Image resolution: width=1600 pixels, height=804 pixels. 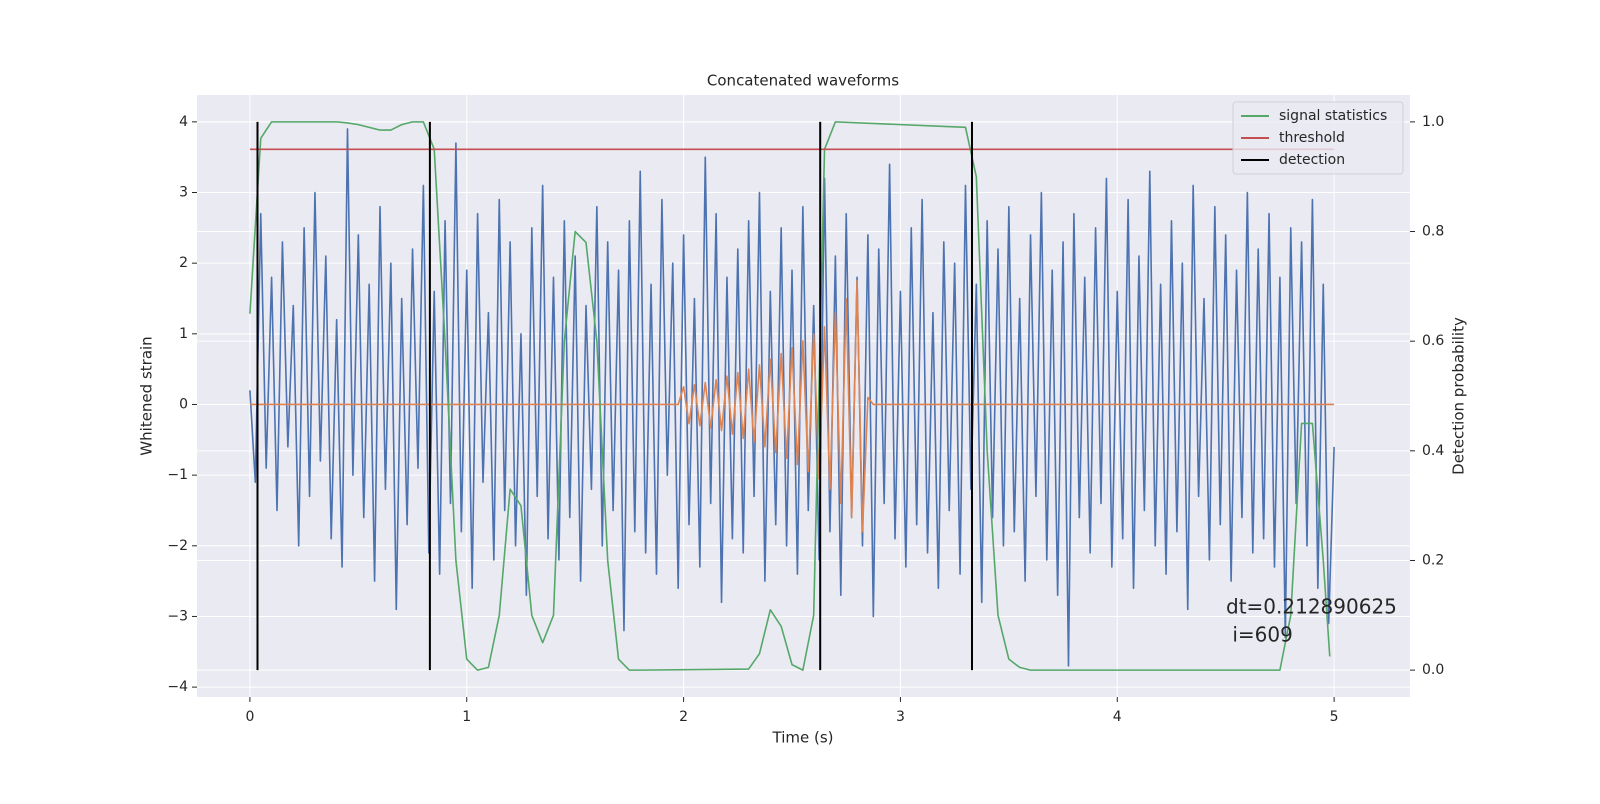 What do you see at coordinates (1334, 717) in the screenshot?
I see `x-tick-label: 5` at bounding box center [1334, 717].